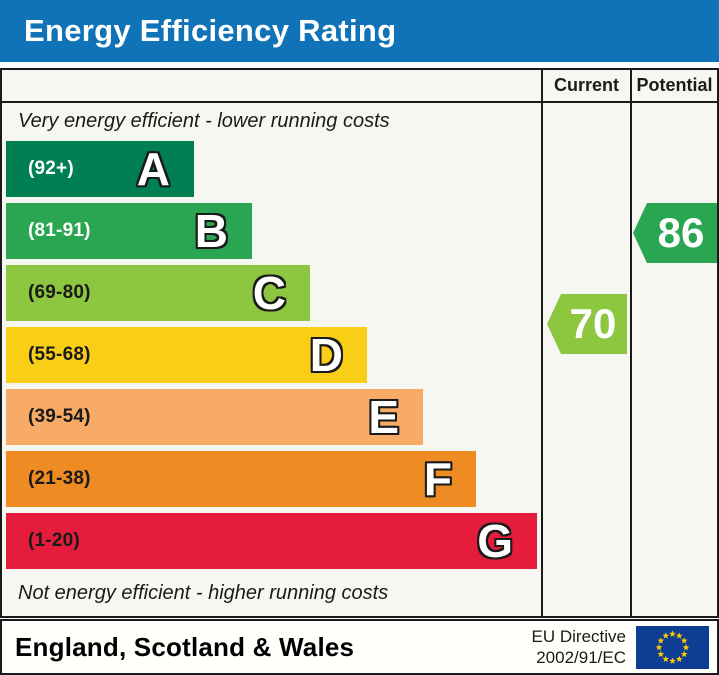 Image resolution: width=719 pixels, height=675 pixels. Describe the element at coordinates (495, 541) in the screenshot. I see `band-letter: G` at that location.